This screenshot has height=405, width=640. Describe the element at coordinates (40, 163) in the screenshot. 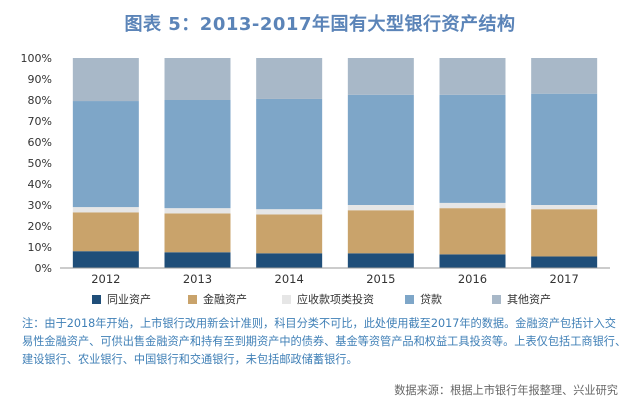

I see `y-tick-label: 50%` at that location.